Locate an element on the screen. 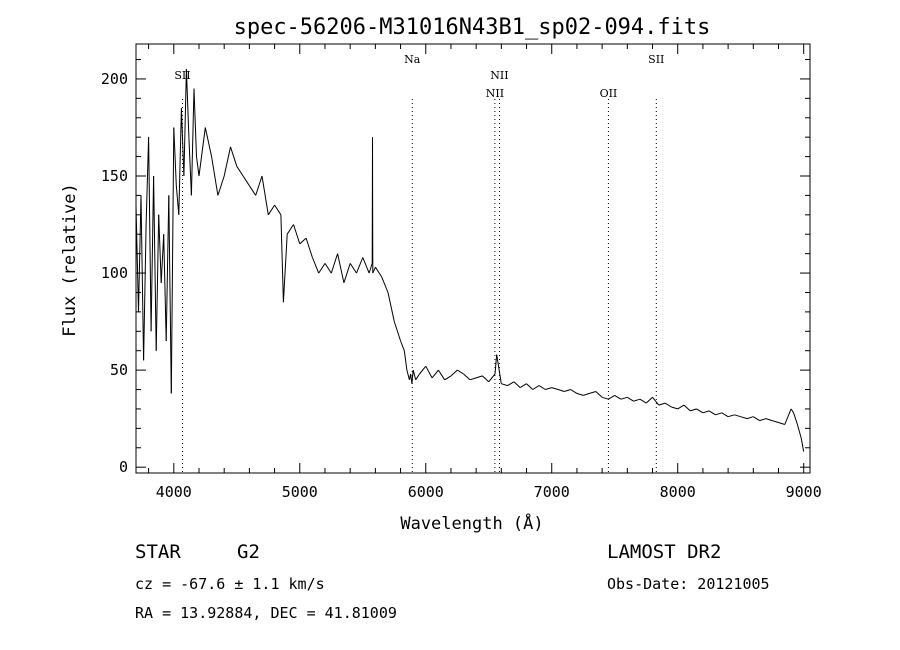 The height and width of the screenshot is (650, 900). y-tick-label: 150 is located at coordinates (114, 176).